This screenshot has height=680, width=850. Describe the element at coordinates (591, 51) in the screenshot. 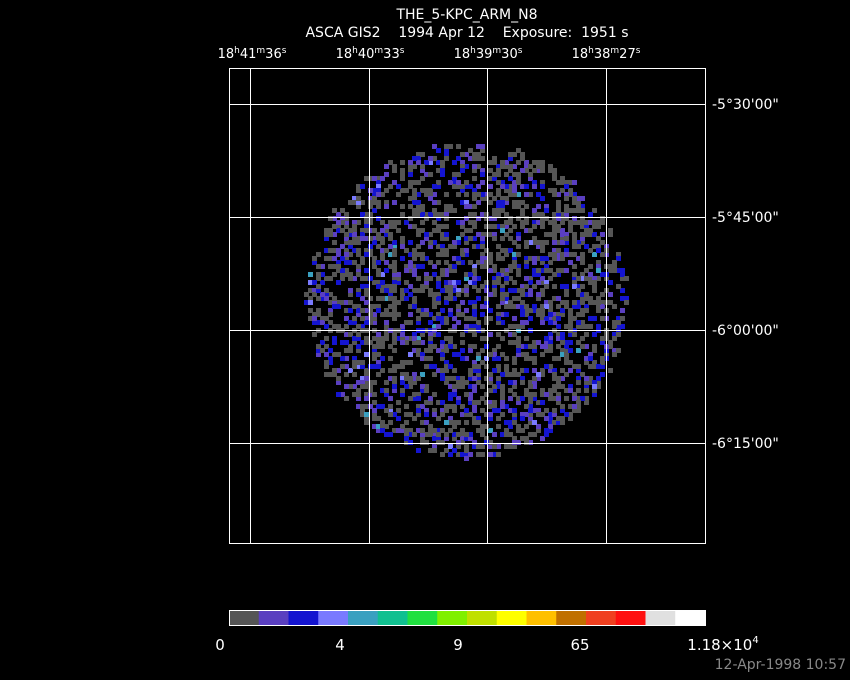

I see `unit-superscript: h` at that location.